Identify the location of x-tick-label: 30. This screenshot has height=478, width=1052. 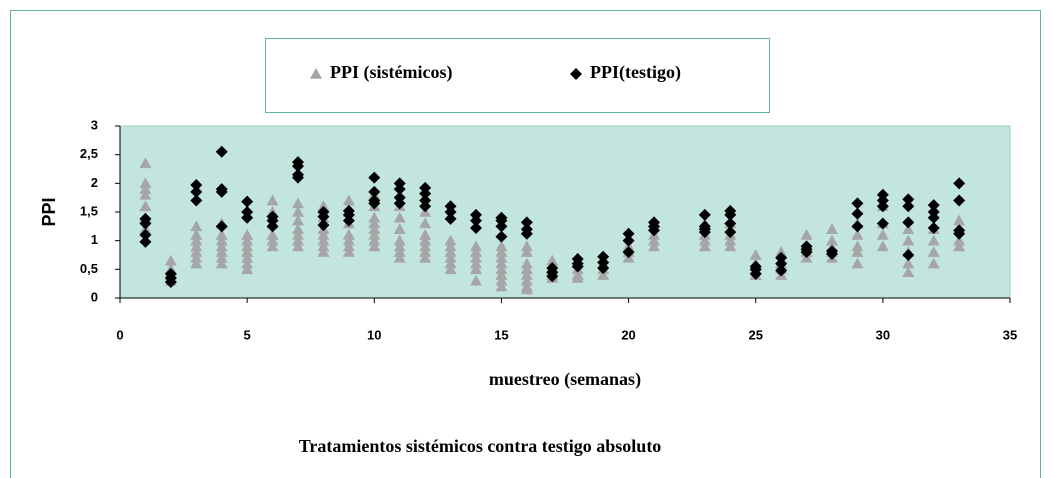
(883, 334).